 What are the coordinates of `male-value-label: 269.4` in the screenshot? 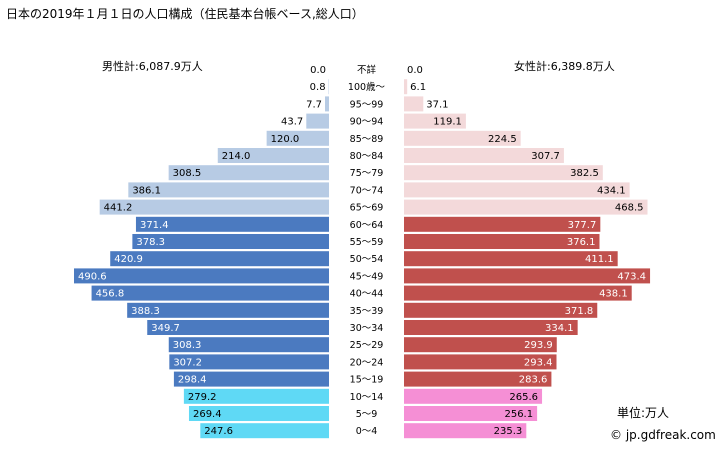 It's located at (207, 414).